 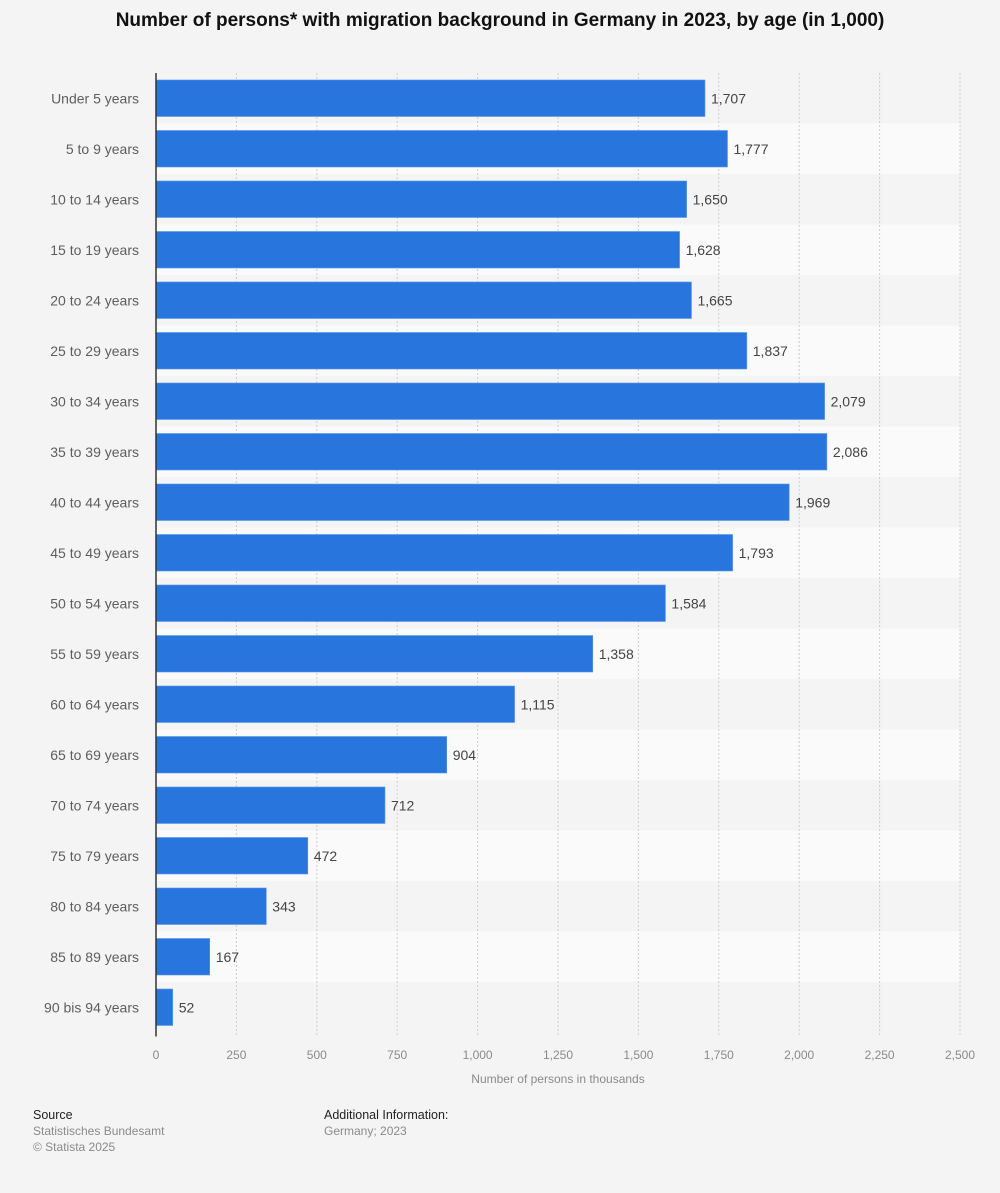 What do you see at coordinates (91, 1007) in the screenshot?
I see `category-label: 90 bis 94 years` at bounding box center [91, 1007].